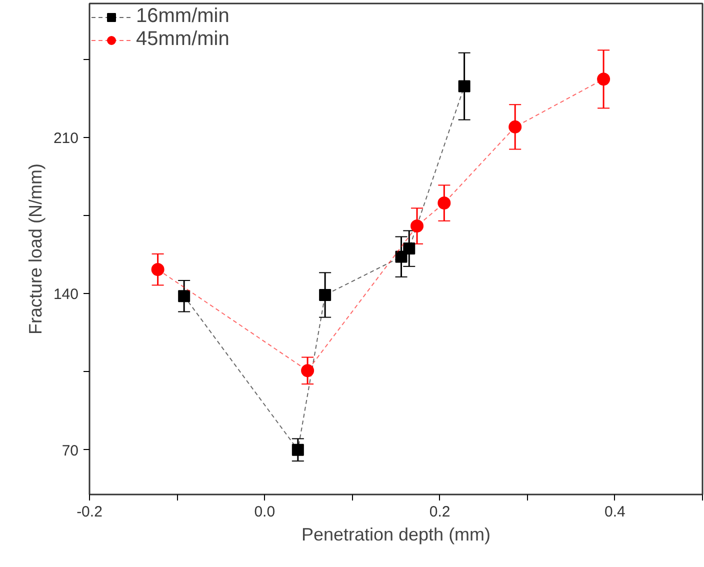  Describe the element at coordinates (183, 39) in the screenshot. I see `legend-label: 45mm/min` at that location.